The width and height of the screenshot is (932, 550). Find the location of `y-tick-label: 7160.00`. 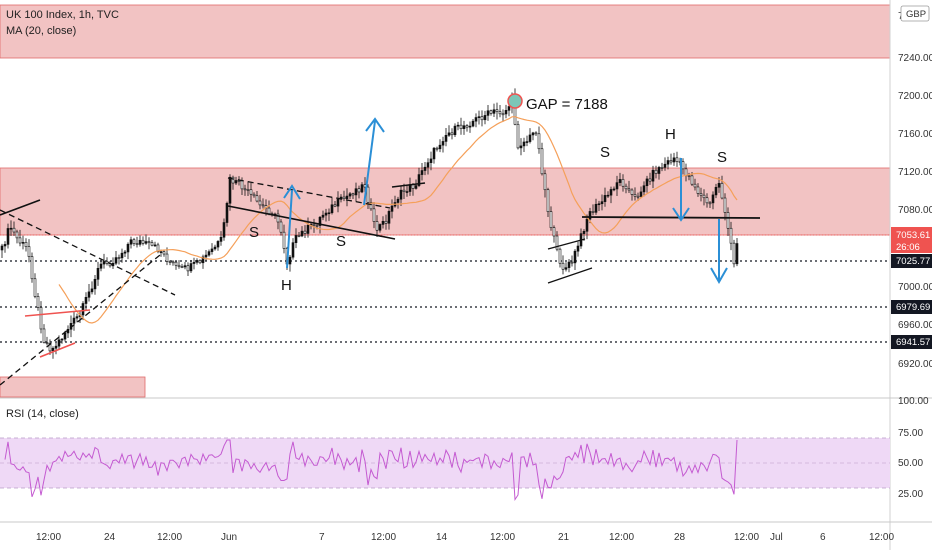

y-tick-label: 7160.00 is located at coordinates (915, 134).